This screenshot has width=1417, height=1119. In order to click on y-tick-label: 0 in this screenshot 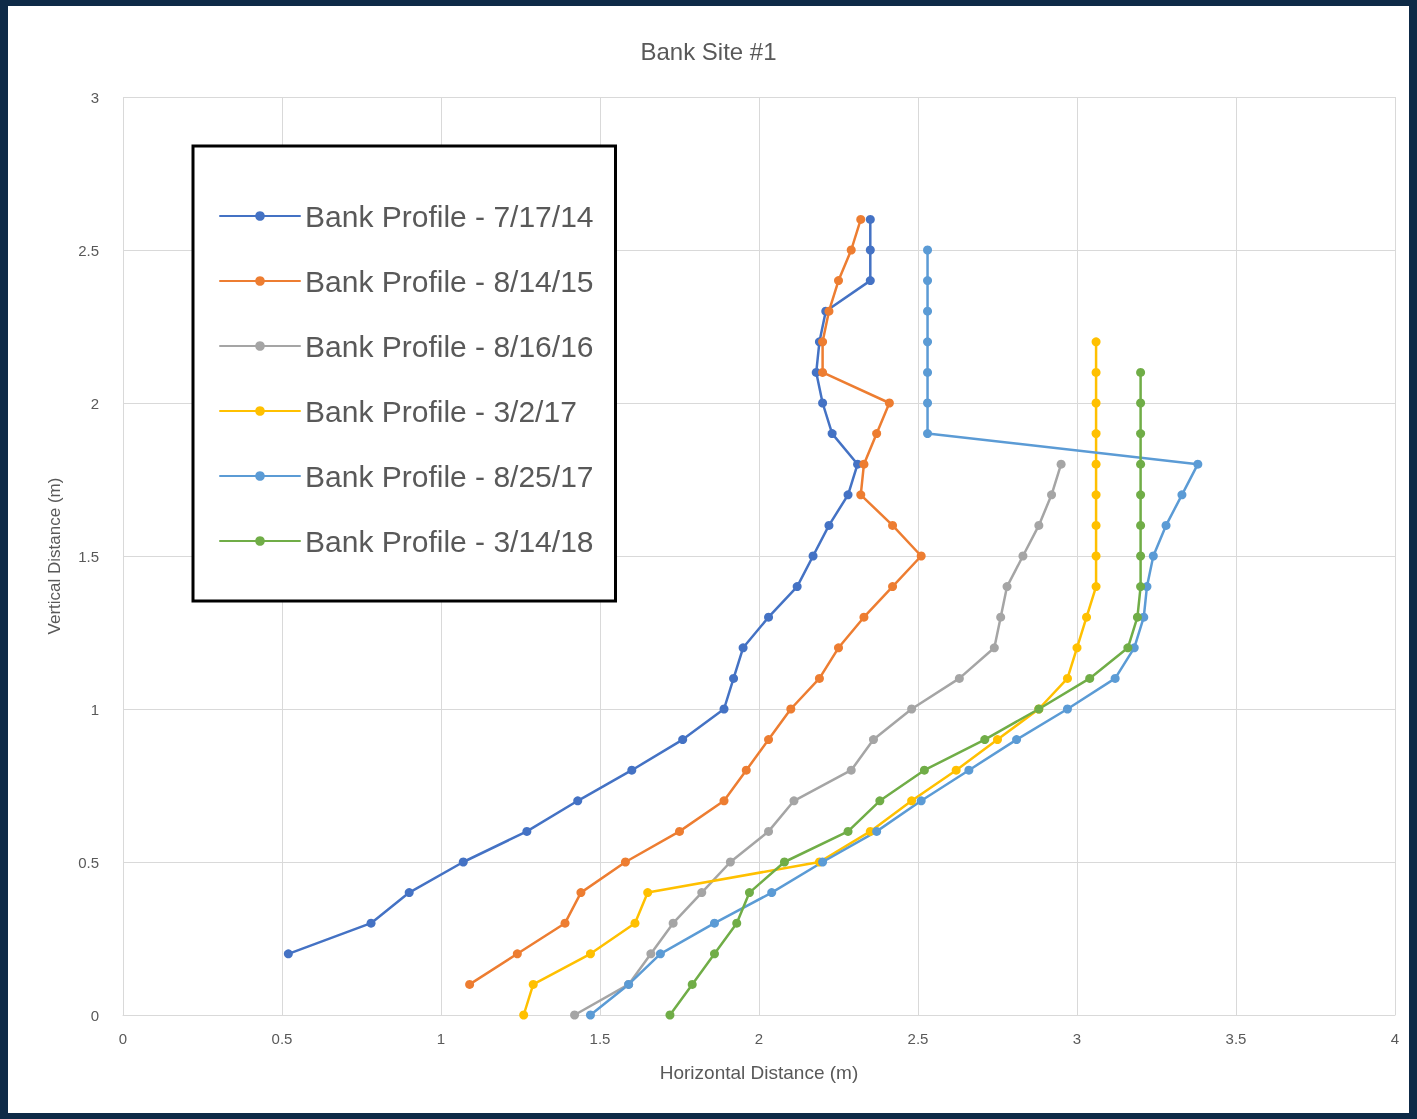, I will do `click(94, 1015)`.